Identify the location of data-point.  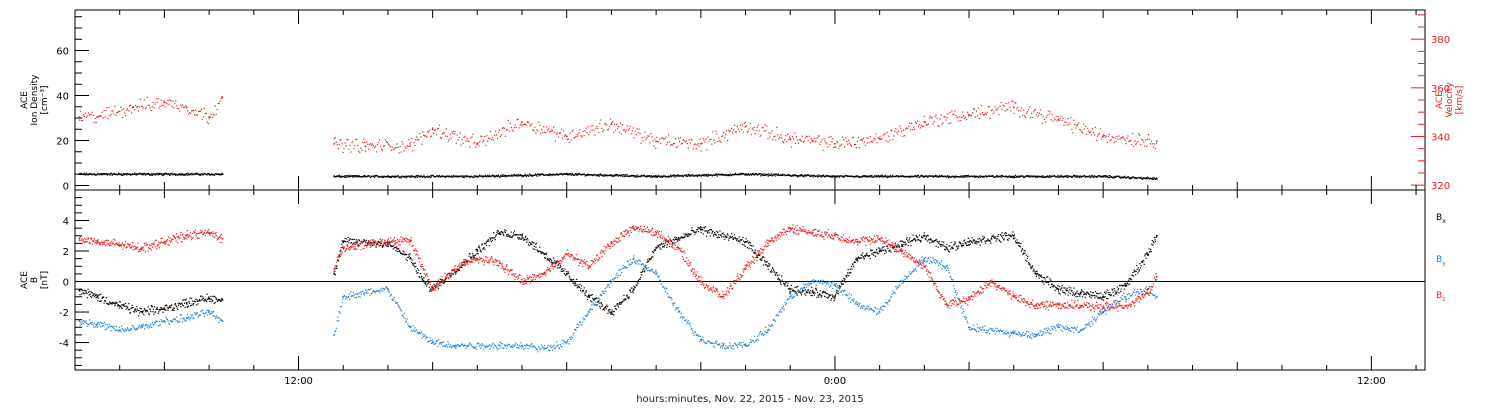
(97, 296).